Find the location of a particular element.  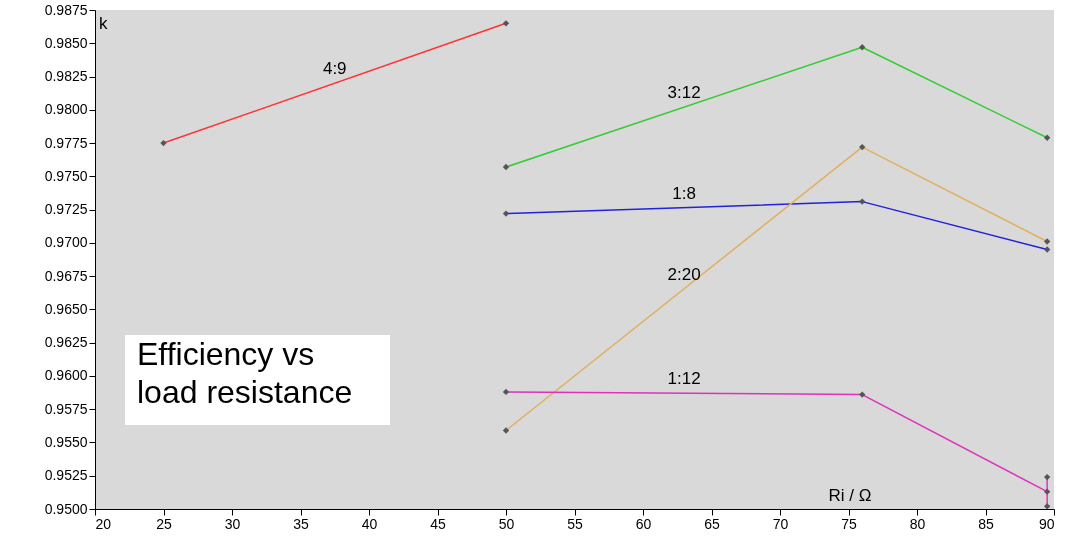

x-tick-label: 65 is located at coordinates (712, 523).